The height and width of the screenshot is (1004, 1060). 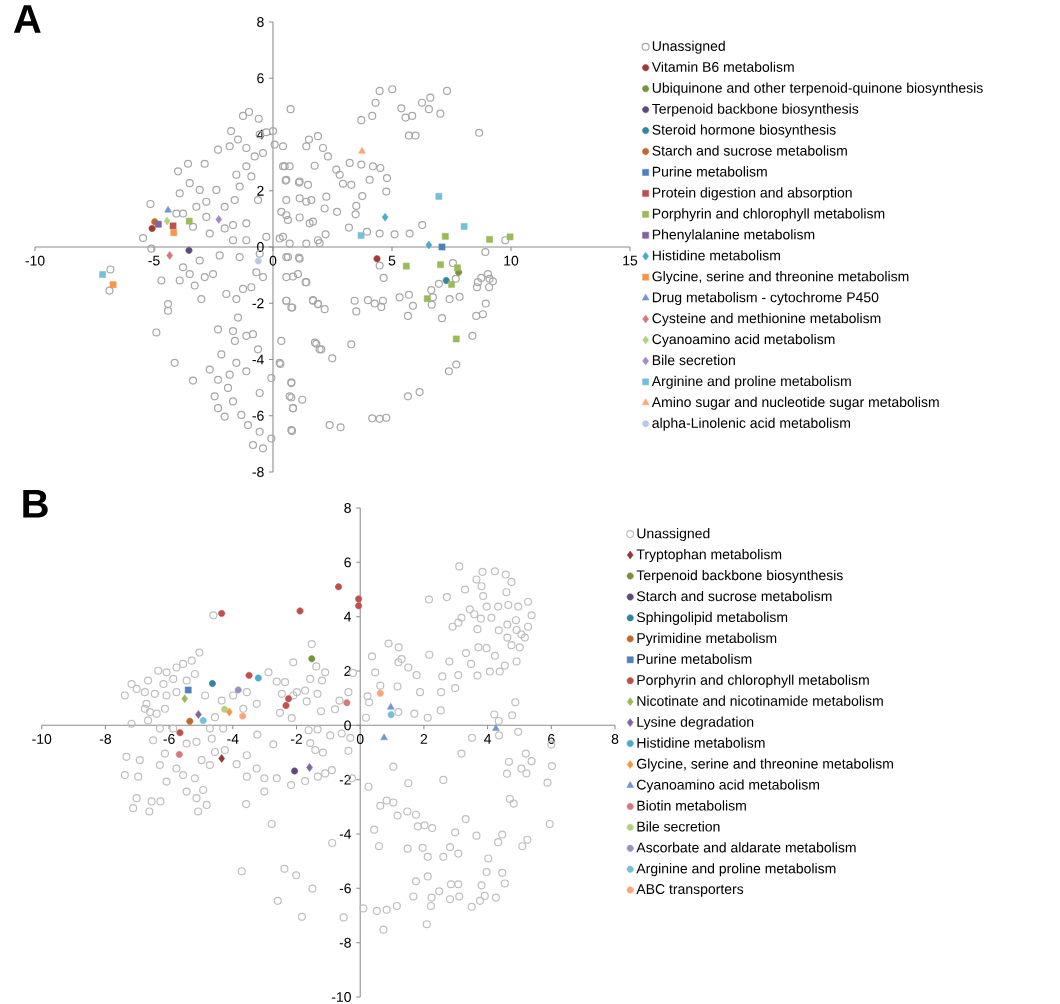 I want to click on legend-label: Lysine degradation, so click(x=695, y=723).